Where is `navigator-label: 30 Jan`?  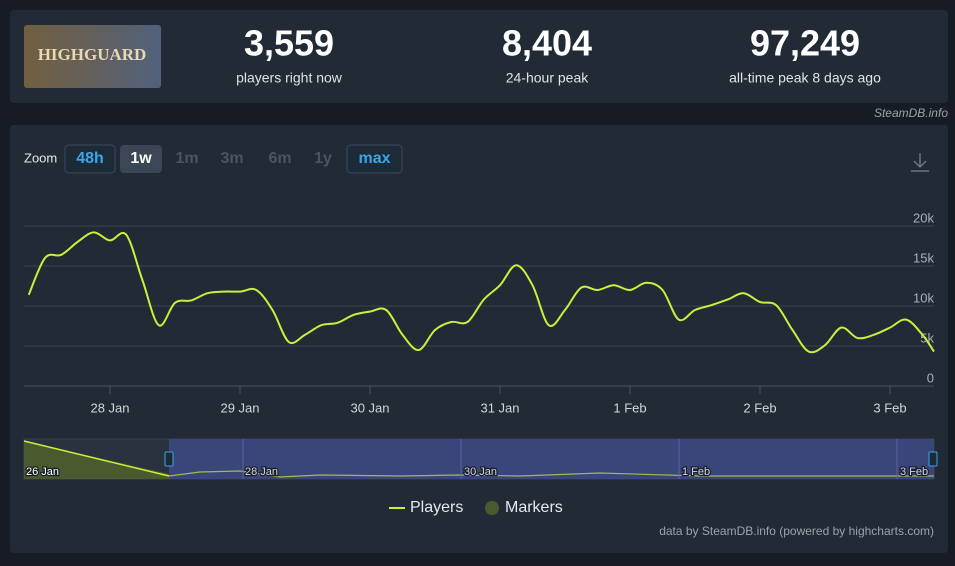 navigator-label: 30 Jan is located at coordinates (480, 472).